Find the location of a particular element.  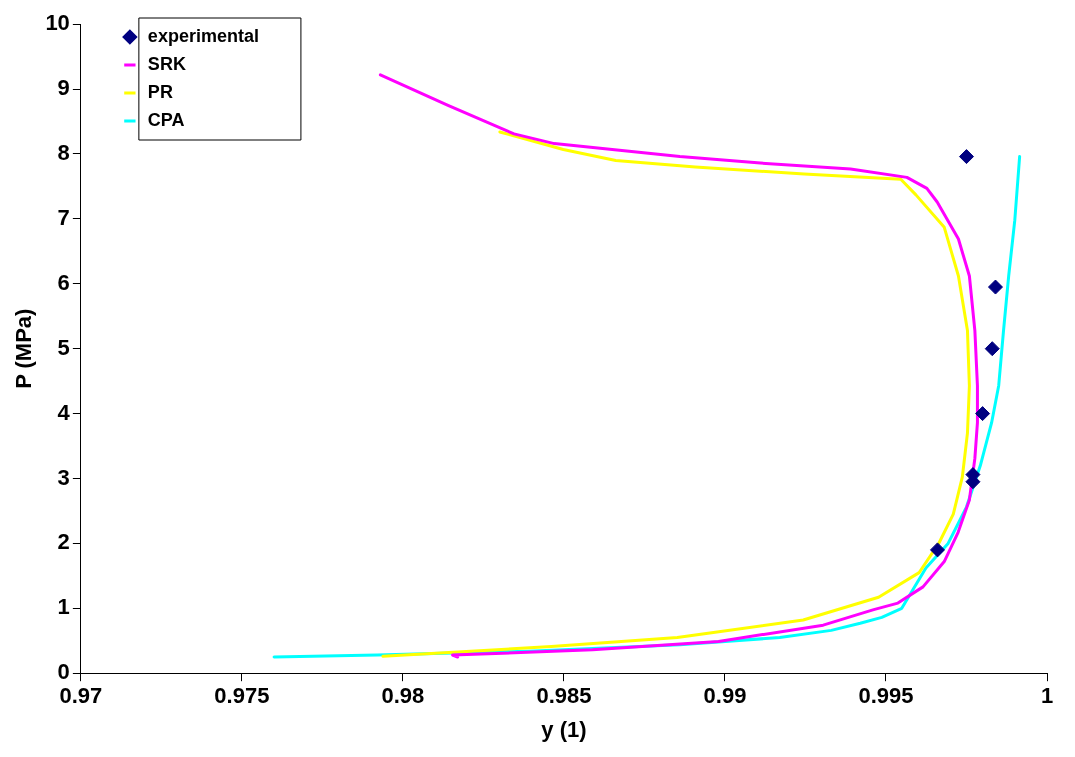

x-tick-label: 1 is located at coordinates (1047, 696).